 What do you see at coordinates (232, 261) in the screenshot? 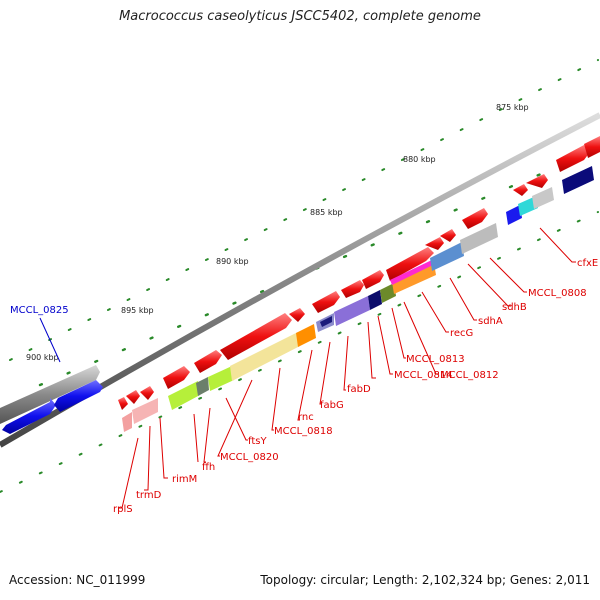
I see `tick-890: 890 kbp` at bounding box center [232, 261].